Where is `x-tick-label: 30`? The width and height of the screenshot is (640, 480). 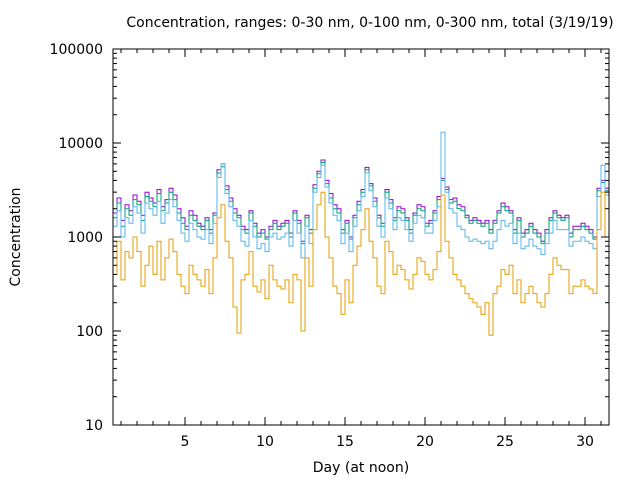
x-tick-label: 30 is located at coordinates (585, 442).